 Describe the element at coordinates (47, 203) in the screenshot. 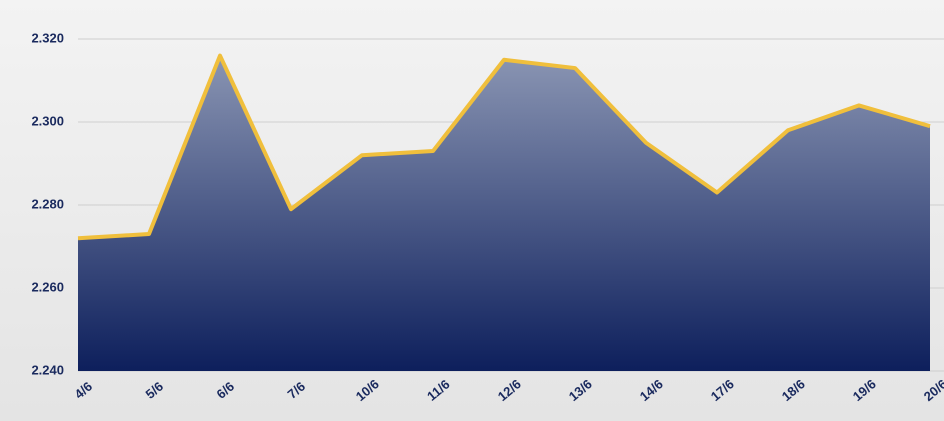

I see `y-tick-label: 2.280` at that location.